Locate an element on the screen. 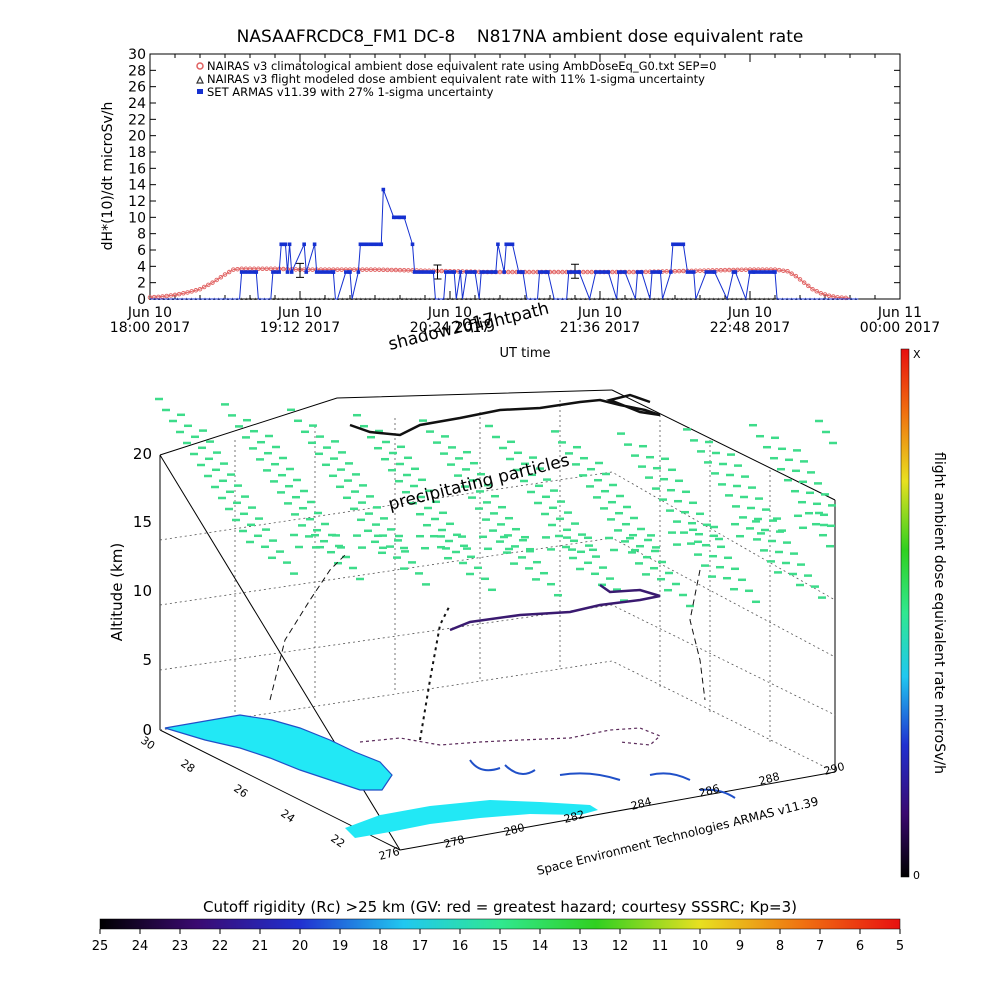 Image resolution: width=1000 pixels, height=1000 pixels. x-axis-label: UT time is located at coordinates (525, 353).